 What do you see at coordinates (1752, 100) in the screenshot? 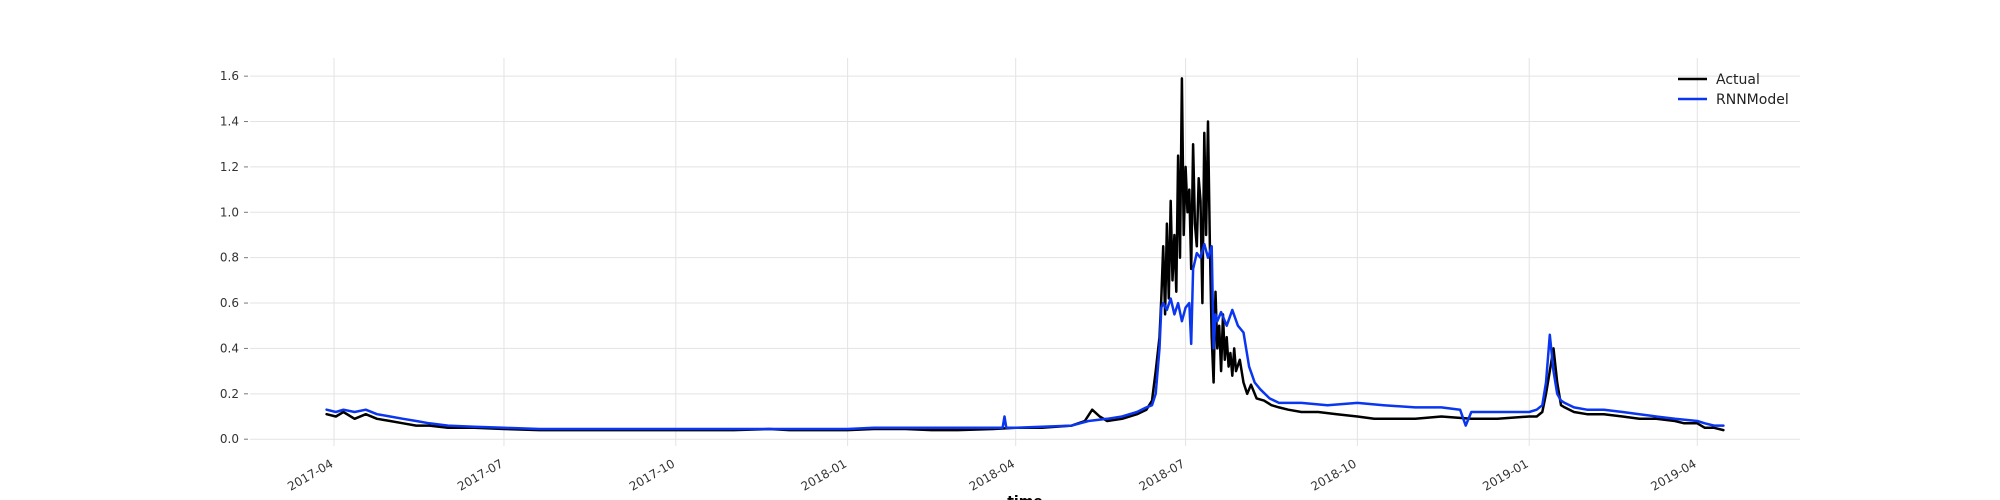
I see `legend-label-rnnmodel: RNNModel` at bounding box center [1752, 100].